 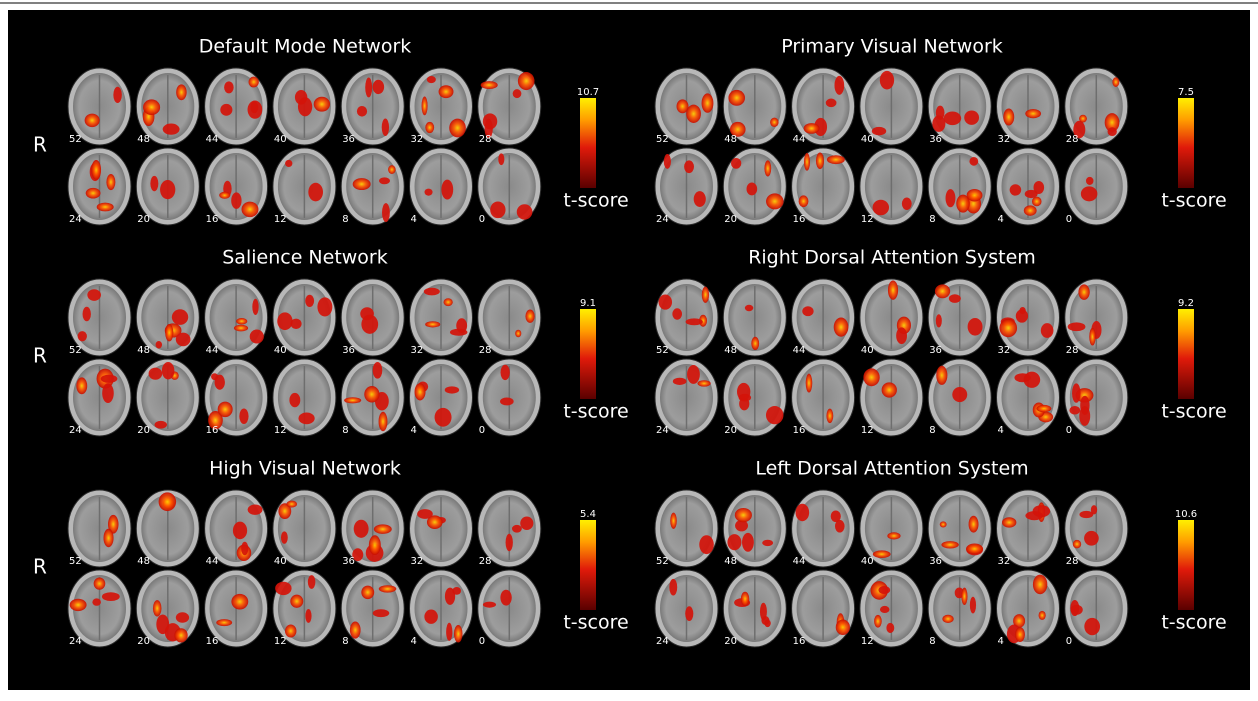 I want to click on panel-title: Salience Network, so click(x=305, y=258).